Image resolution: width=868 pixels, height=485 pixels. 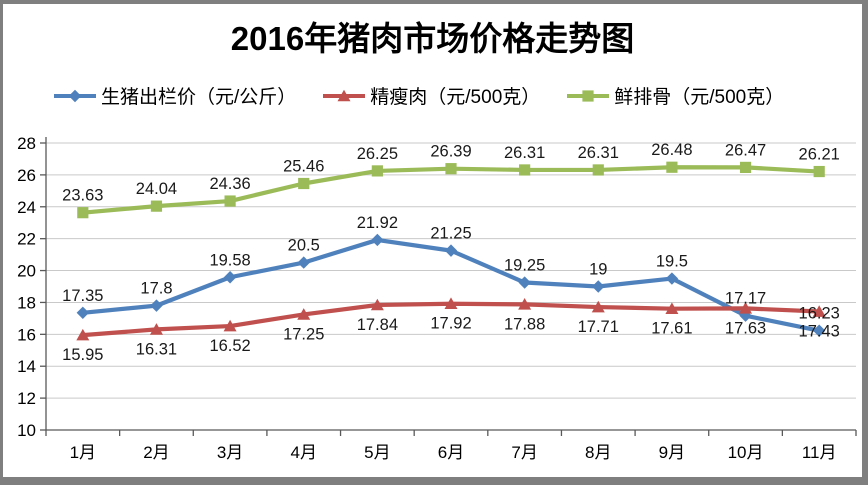 What do you see at coordinates (455, 97) in the screenshot?
I see `legend-item-label: 精瘦肉（元/500克）` at bounding box center [455, 97].